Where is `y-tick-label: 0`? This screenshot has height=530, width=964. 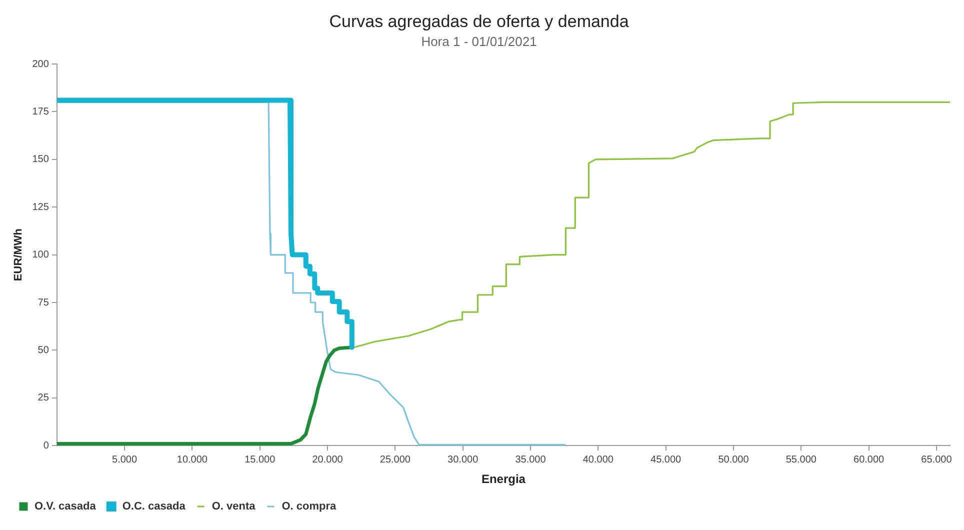
y-tick-label: 0 is located at coordinates (46, 446).